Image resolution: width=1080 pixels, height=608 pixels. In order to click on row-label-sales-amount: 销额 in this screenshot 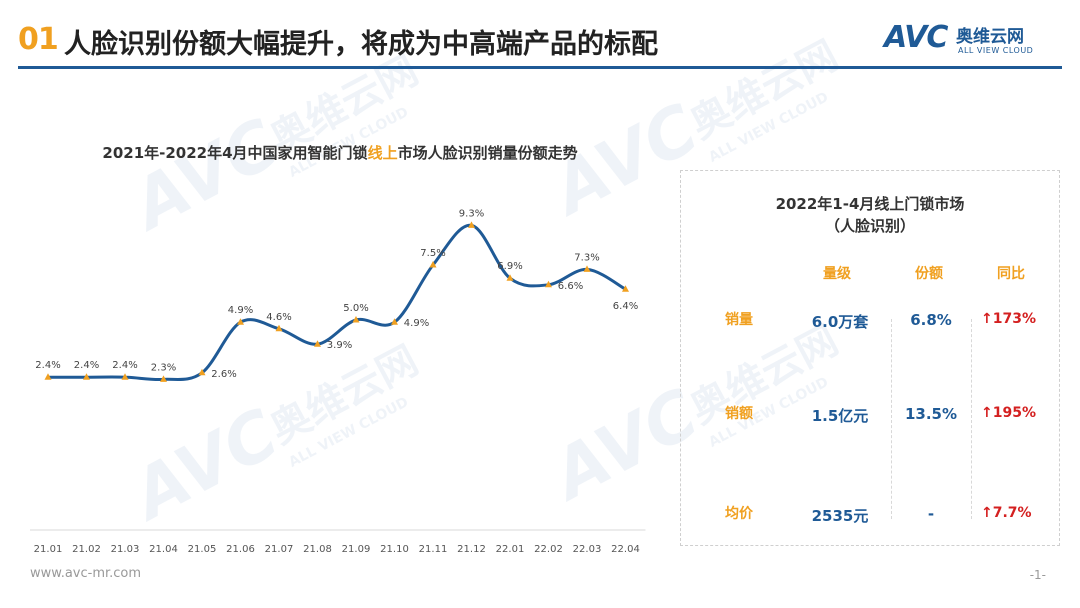, I will do `click(739, 414)`.